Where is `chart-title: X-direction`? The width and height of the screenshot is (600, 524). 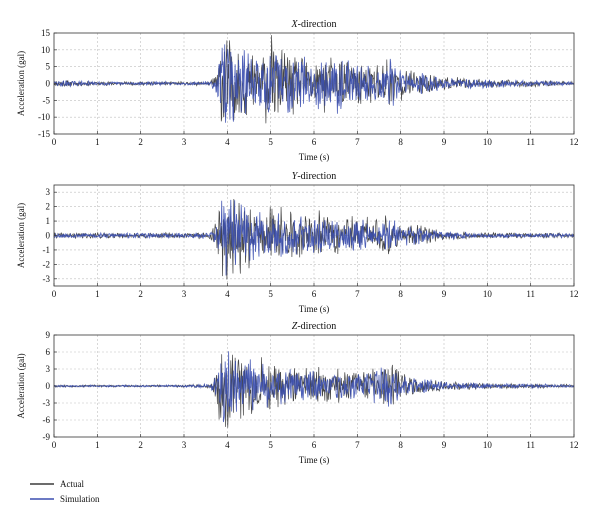
chart-title: X-direction is located at coordinates (314, 24).